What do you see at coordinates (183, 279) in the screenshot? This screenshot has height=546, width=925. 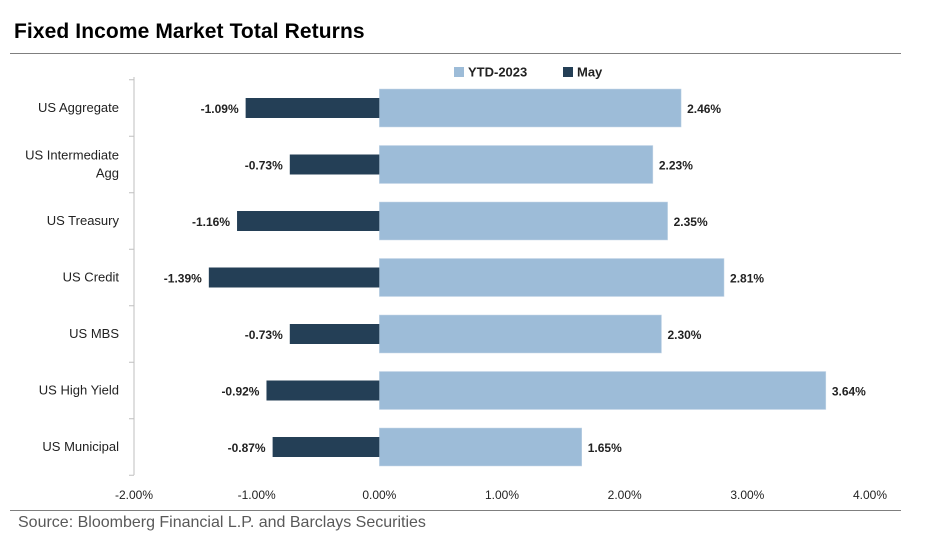 I see `may-data-label: -1.39%` at bounding box center [183, 279].